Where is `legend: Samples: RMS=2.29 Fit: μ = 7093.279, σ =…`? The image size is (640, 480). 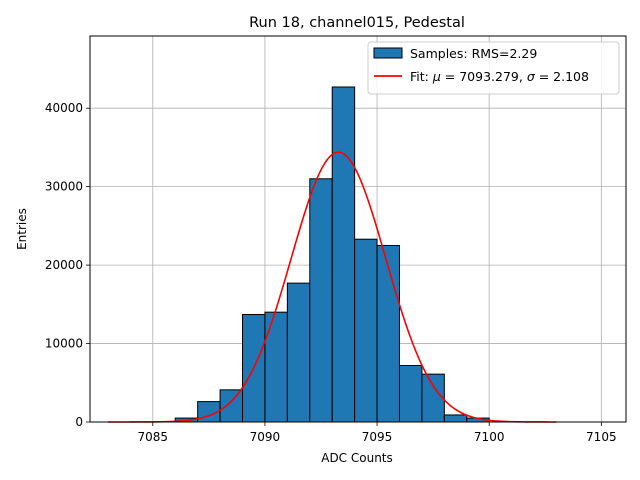
legend: Samples: RMS=2.29 Fit: μ = 7093.279, σ =… is located at coordinates (493, 68).